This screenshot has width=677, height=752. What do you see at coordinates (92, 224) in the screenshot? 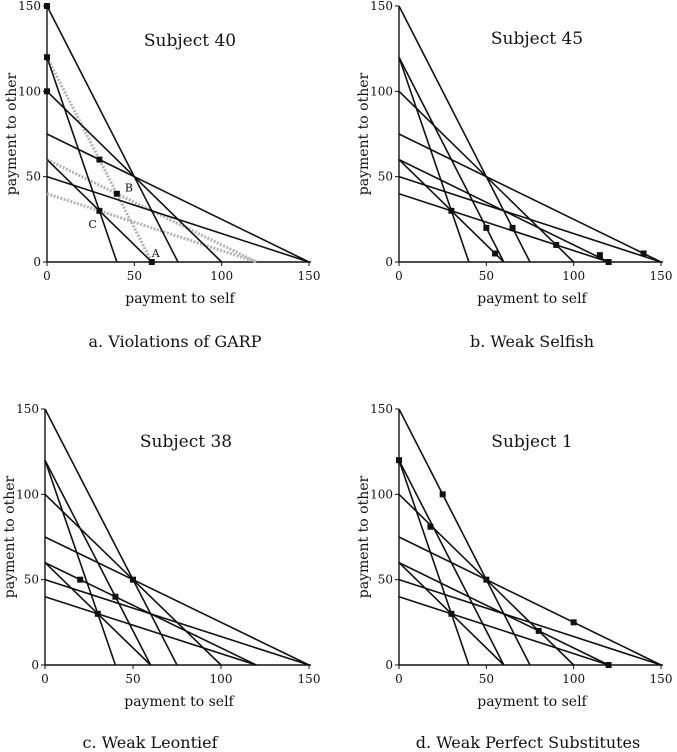
I see `point-label-c: C` at bounding box center [92, 224].